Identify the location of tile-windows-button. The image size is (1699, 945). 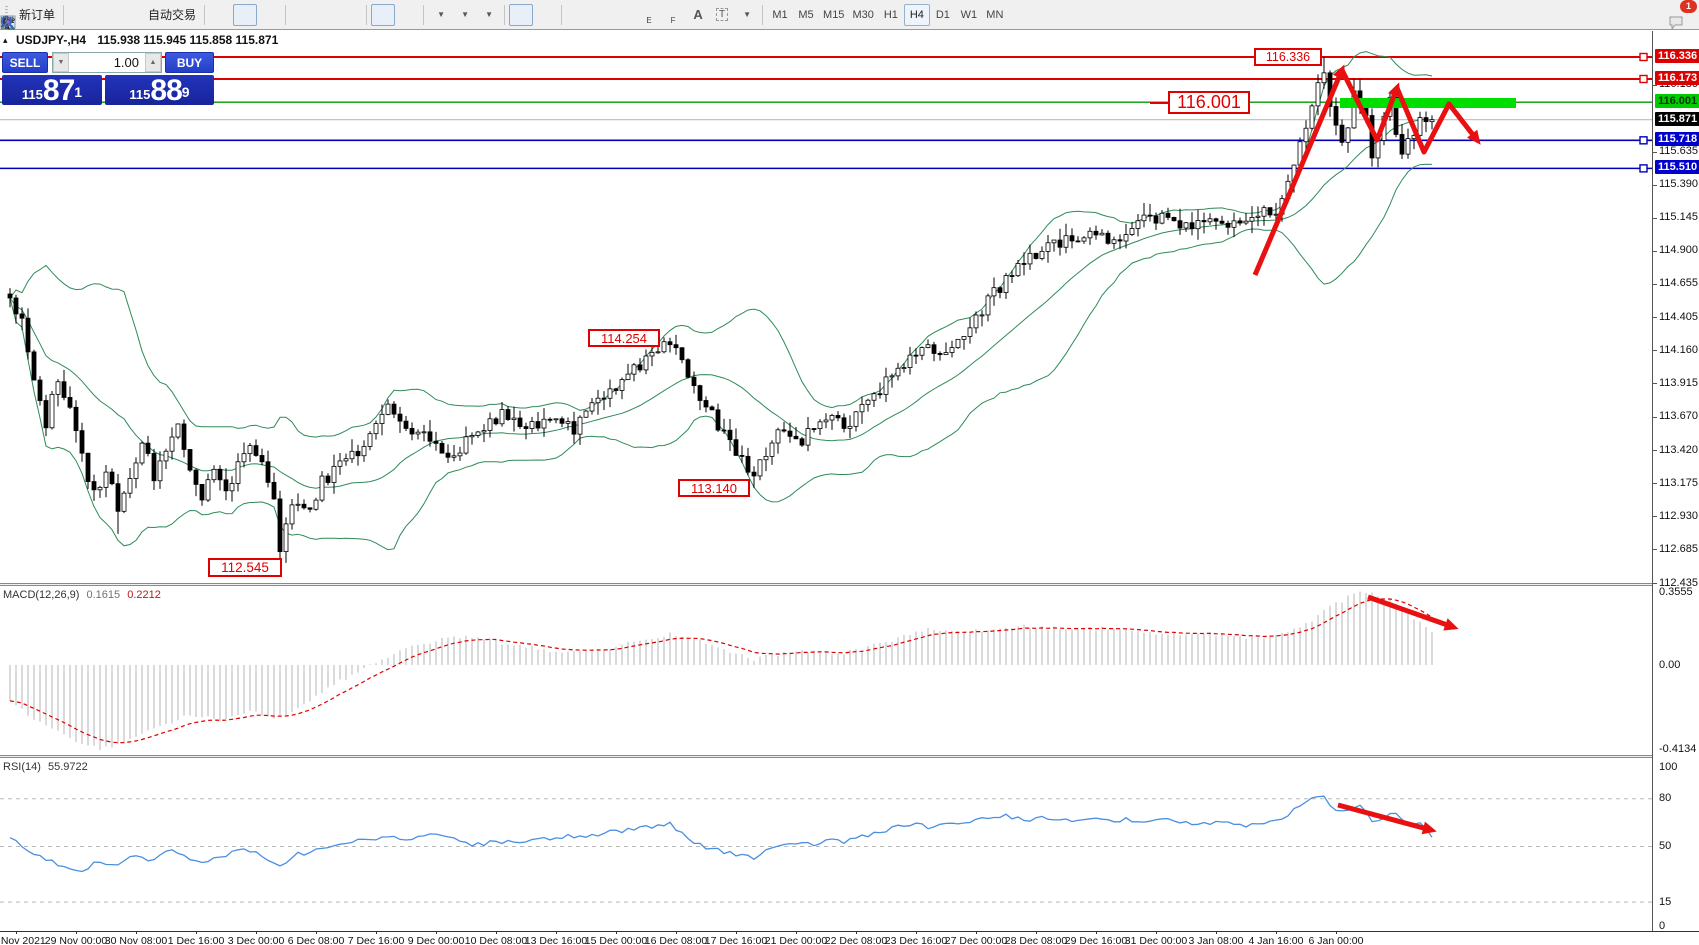
(181, 16).